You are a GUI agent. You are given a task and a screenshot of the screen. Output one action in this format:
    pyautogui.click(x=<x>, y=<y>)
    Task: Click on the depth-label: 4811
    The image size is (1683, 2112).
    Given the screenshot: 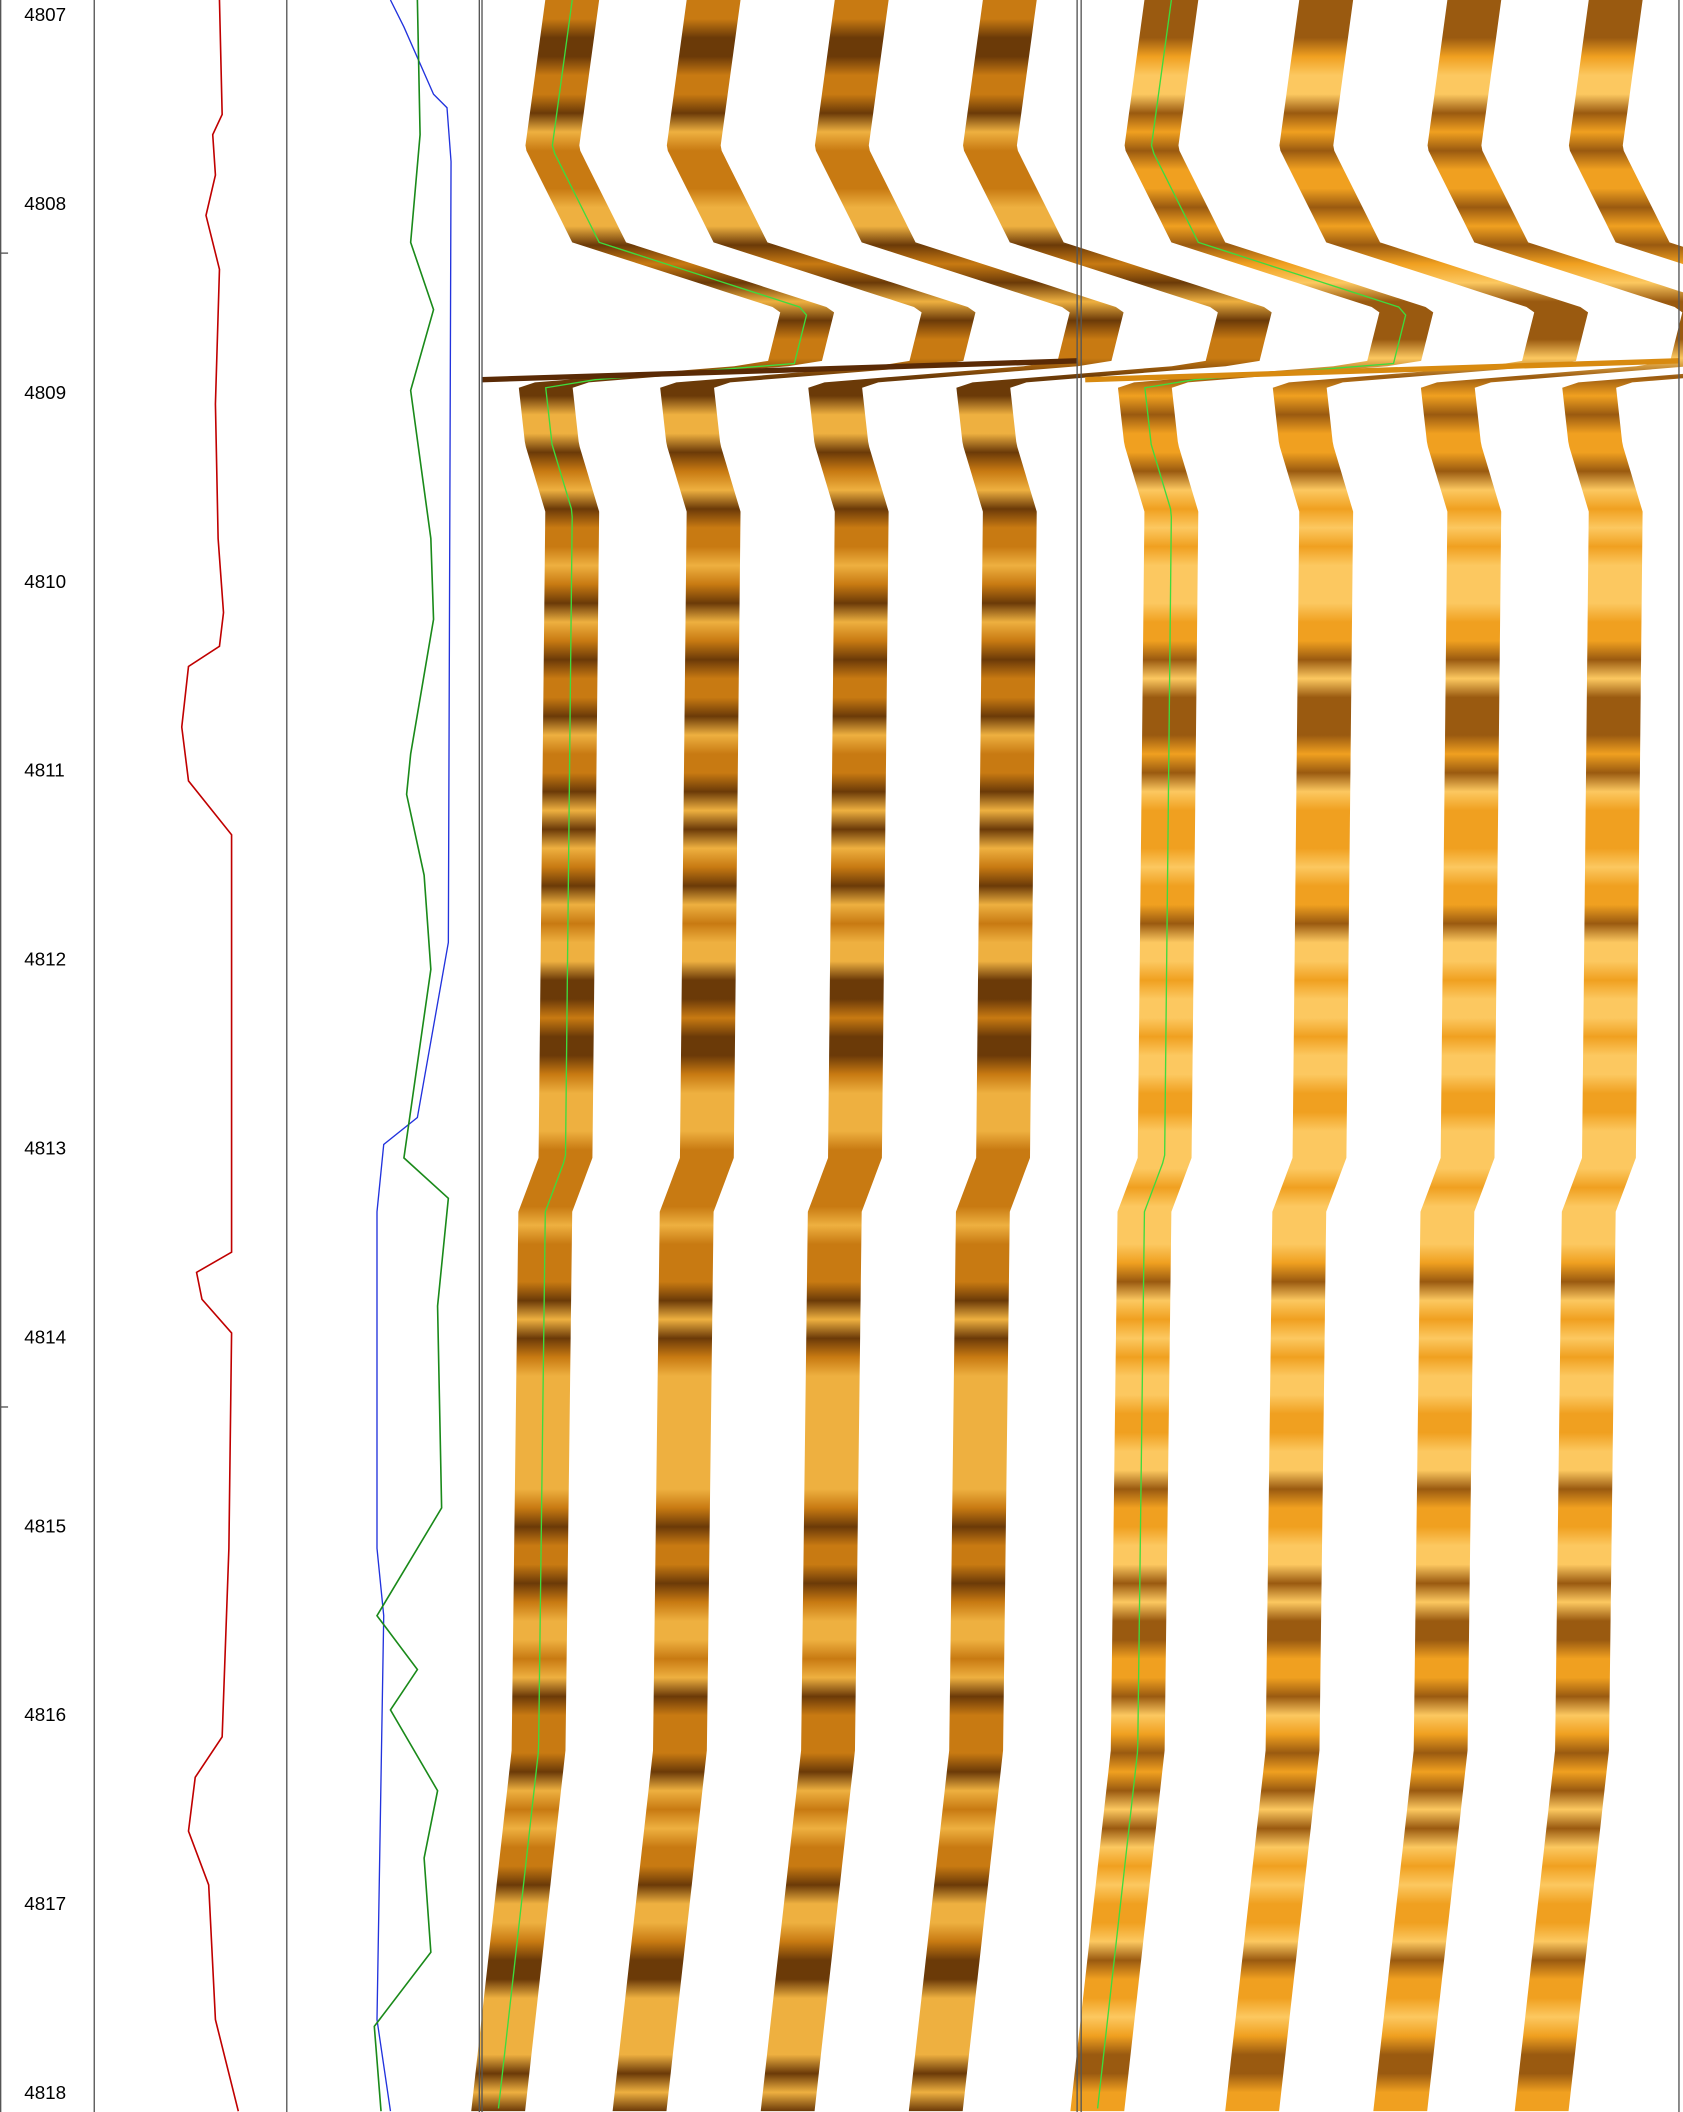 What is the action you would take?
    pyautogui.click(x=44, y=770)
    